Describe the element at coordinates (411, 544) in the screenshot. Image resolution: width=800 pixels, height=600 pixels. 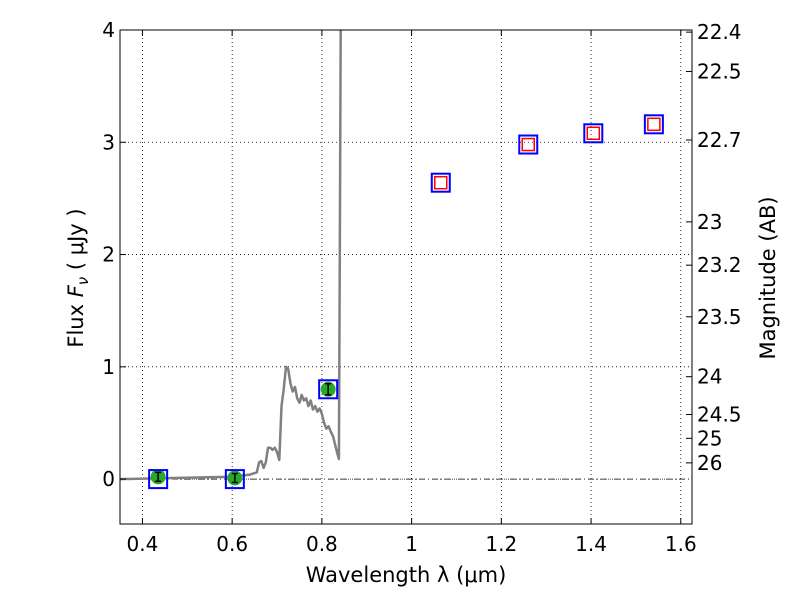
I see `x-tick-label: 1` at that location.